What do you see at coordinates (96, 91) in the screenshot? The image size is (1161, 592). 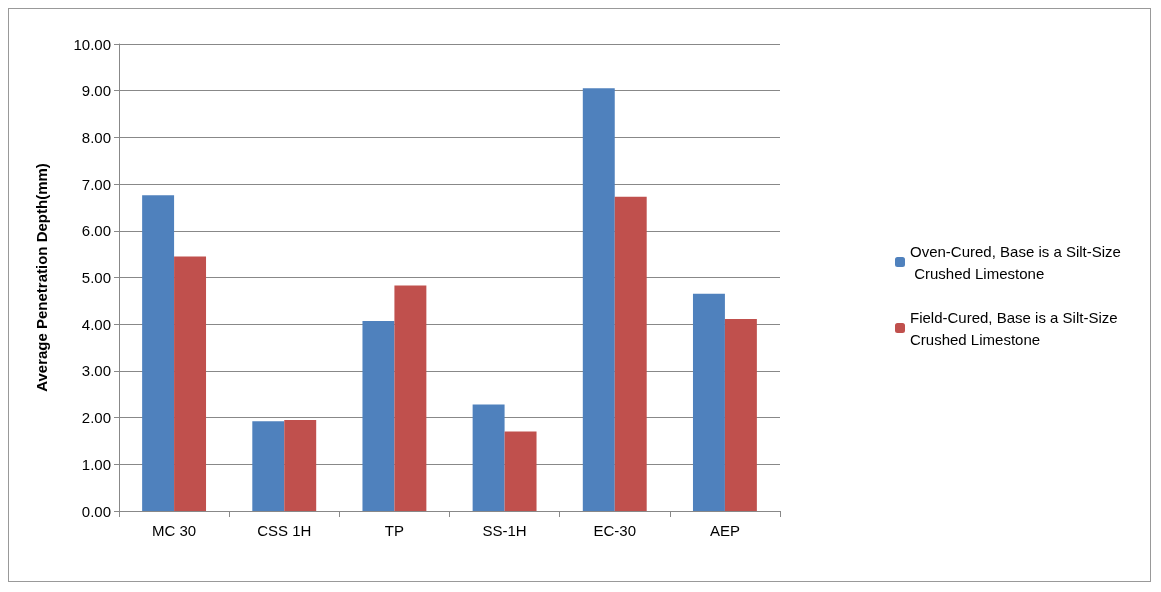 I see `y-tick-label: 9.00` at bounding box center [96, 91].